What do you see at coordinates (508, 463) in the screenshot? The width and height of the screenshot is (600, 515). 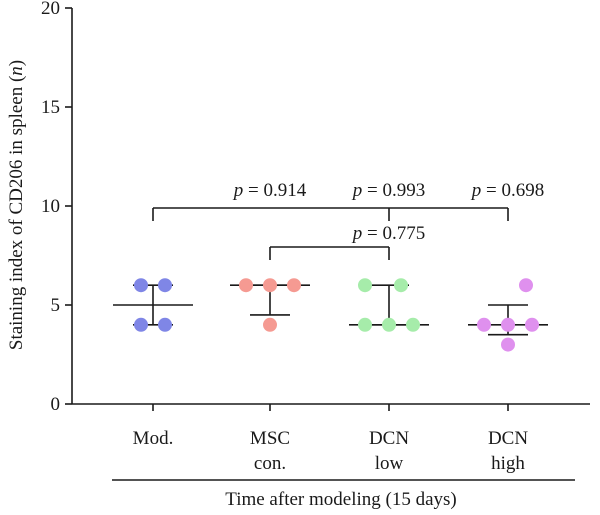 I see `x-tick-label-line2: high` at bounding box center [508, 463].